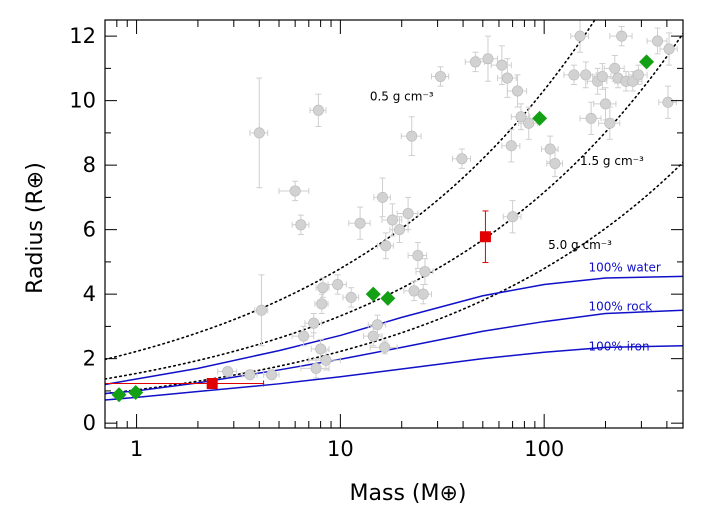  I want to click on x-tick-label: 1, so click(136, 449).